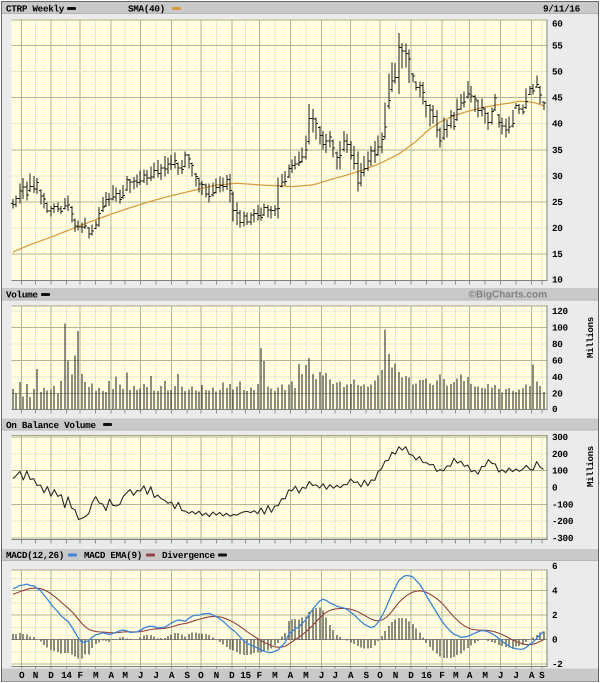 This screenshot has width=600, height=683. Describe the element at coordinates (66, 675) in the screenshot. I see `svg-text: 14` at that location.